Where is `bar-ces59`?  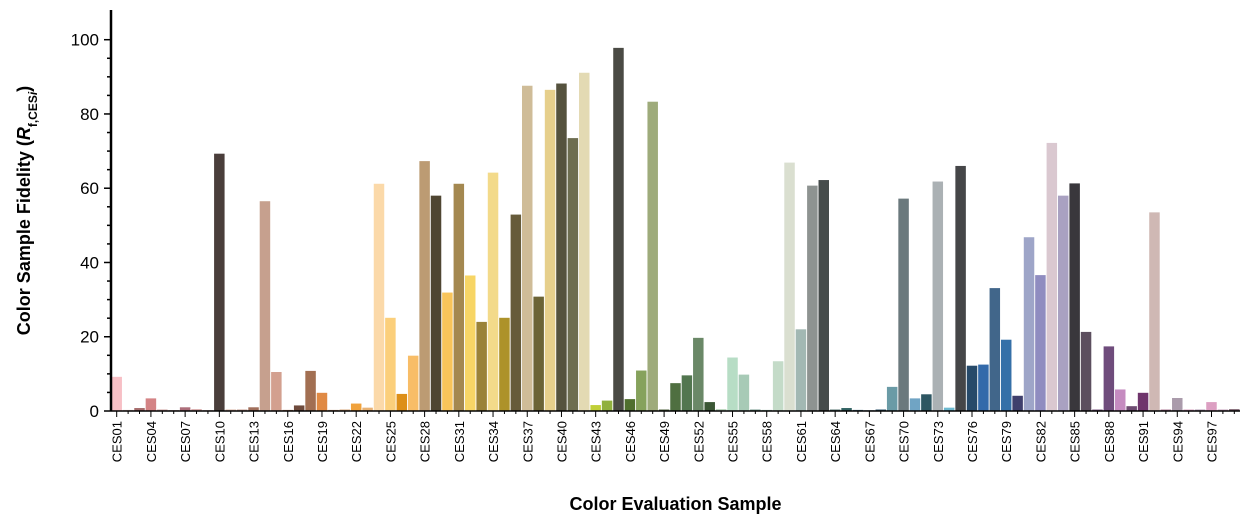
bar-ces59 is located at coordinates (778, 386).